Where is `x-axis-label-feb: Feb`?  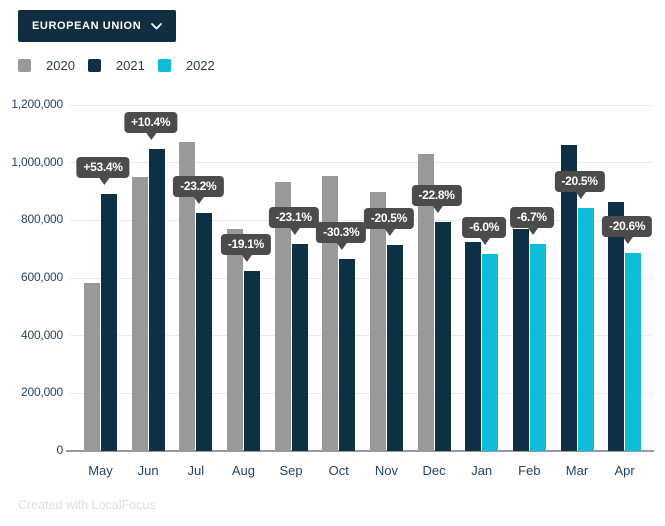 x-axis-label-feb: Feb is located at coordinates (529, 470).